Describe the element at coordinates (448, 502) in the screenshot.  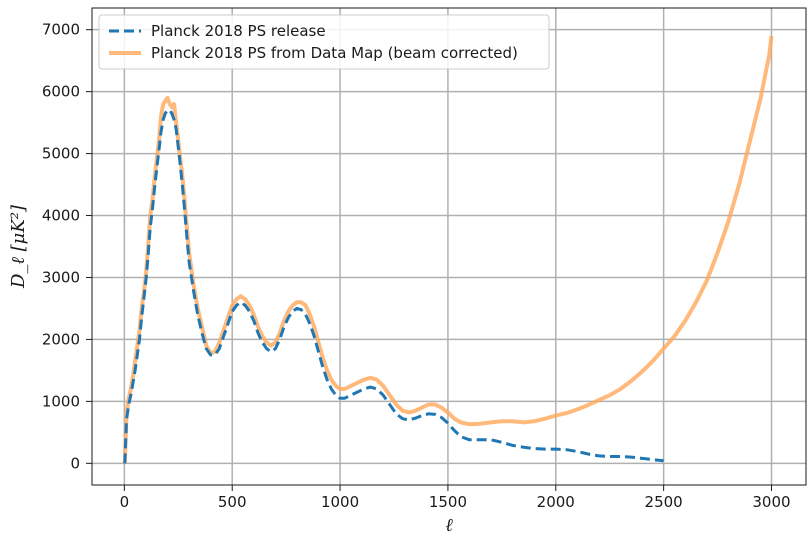
I see `x-tick-label: 1500` at that location.